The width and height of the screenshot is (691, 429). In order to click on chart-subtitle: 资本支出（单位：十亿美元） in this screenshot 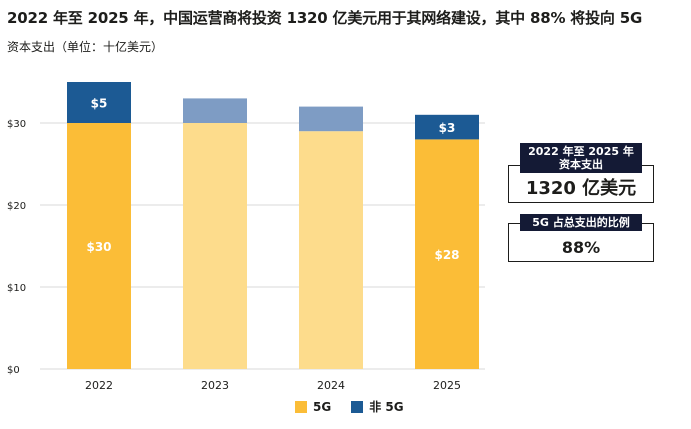, I will do `click(85, 47)`.